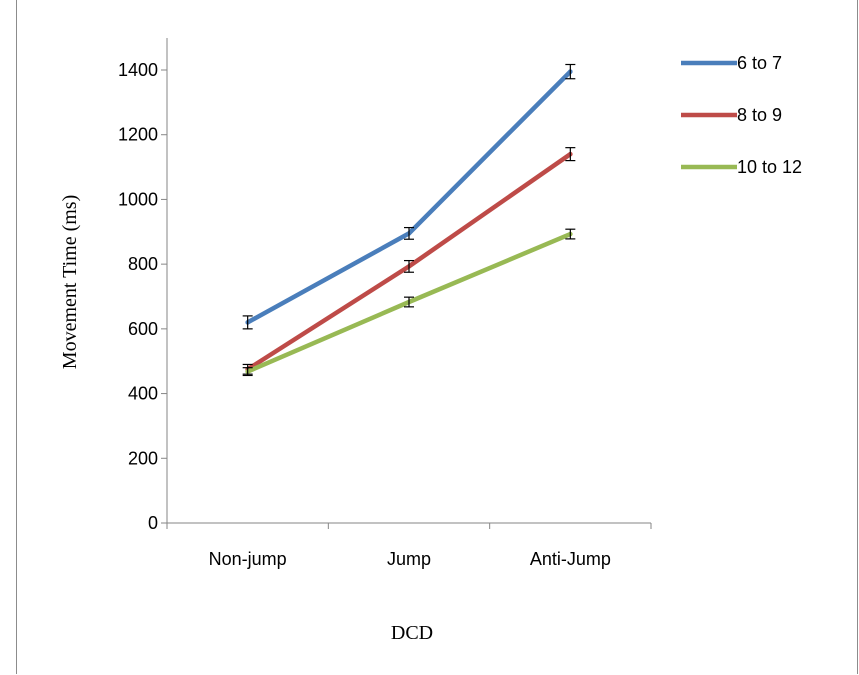 The width and height of the screenshot is (859, 675). Describe the element at coordinates (143, 285) in the screenshot. I see `y-axis: 0 200 400 600 800 1000 1200 1400` at that location.